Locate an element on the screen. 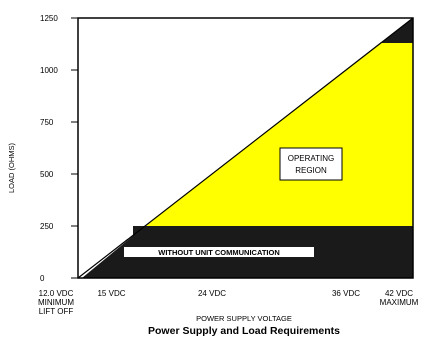 This screenshot has height=339, width=429. no-comm-label-box is located at coordinates (219, 252).